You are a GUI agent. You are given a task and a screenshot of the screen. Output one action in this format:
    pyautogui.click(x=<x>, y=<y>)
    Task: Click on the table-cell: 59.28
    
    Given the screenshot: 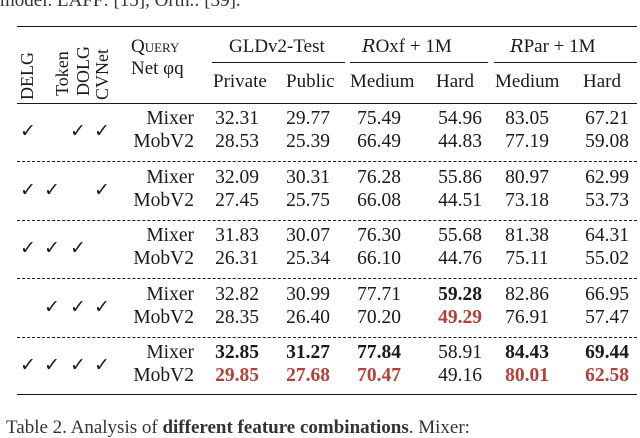 What is the action you would take?
    pyautogui.click(x=460, y=294)
    